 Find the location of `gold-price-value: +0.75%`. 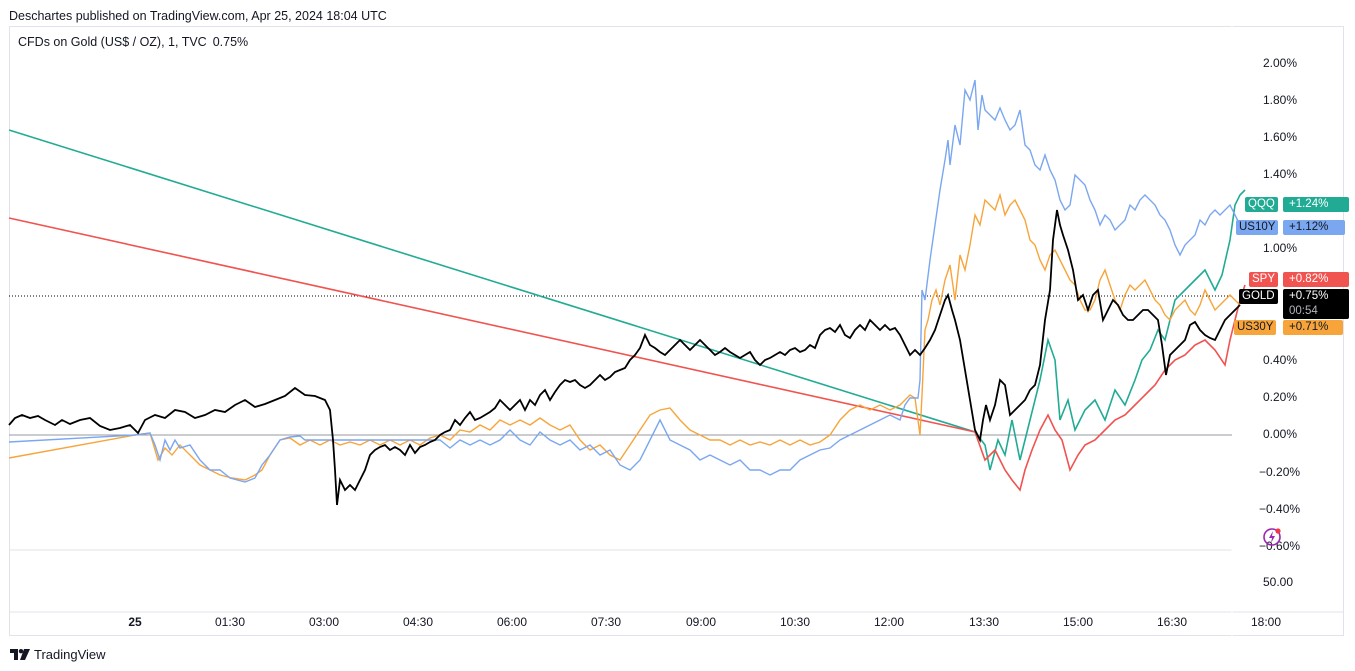

gold-price-value: +0.75% is located at coordinates (1309, 296).